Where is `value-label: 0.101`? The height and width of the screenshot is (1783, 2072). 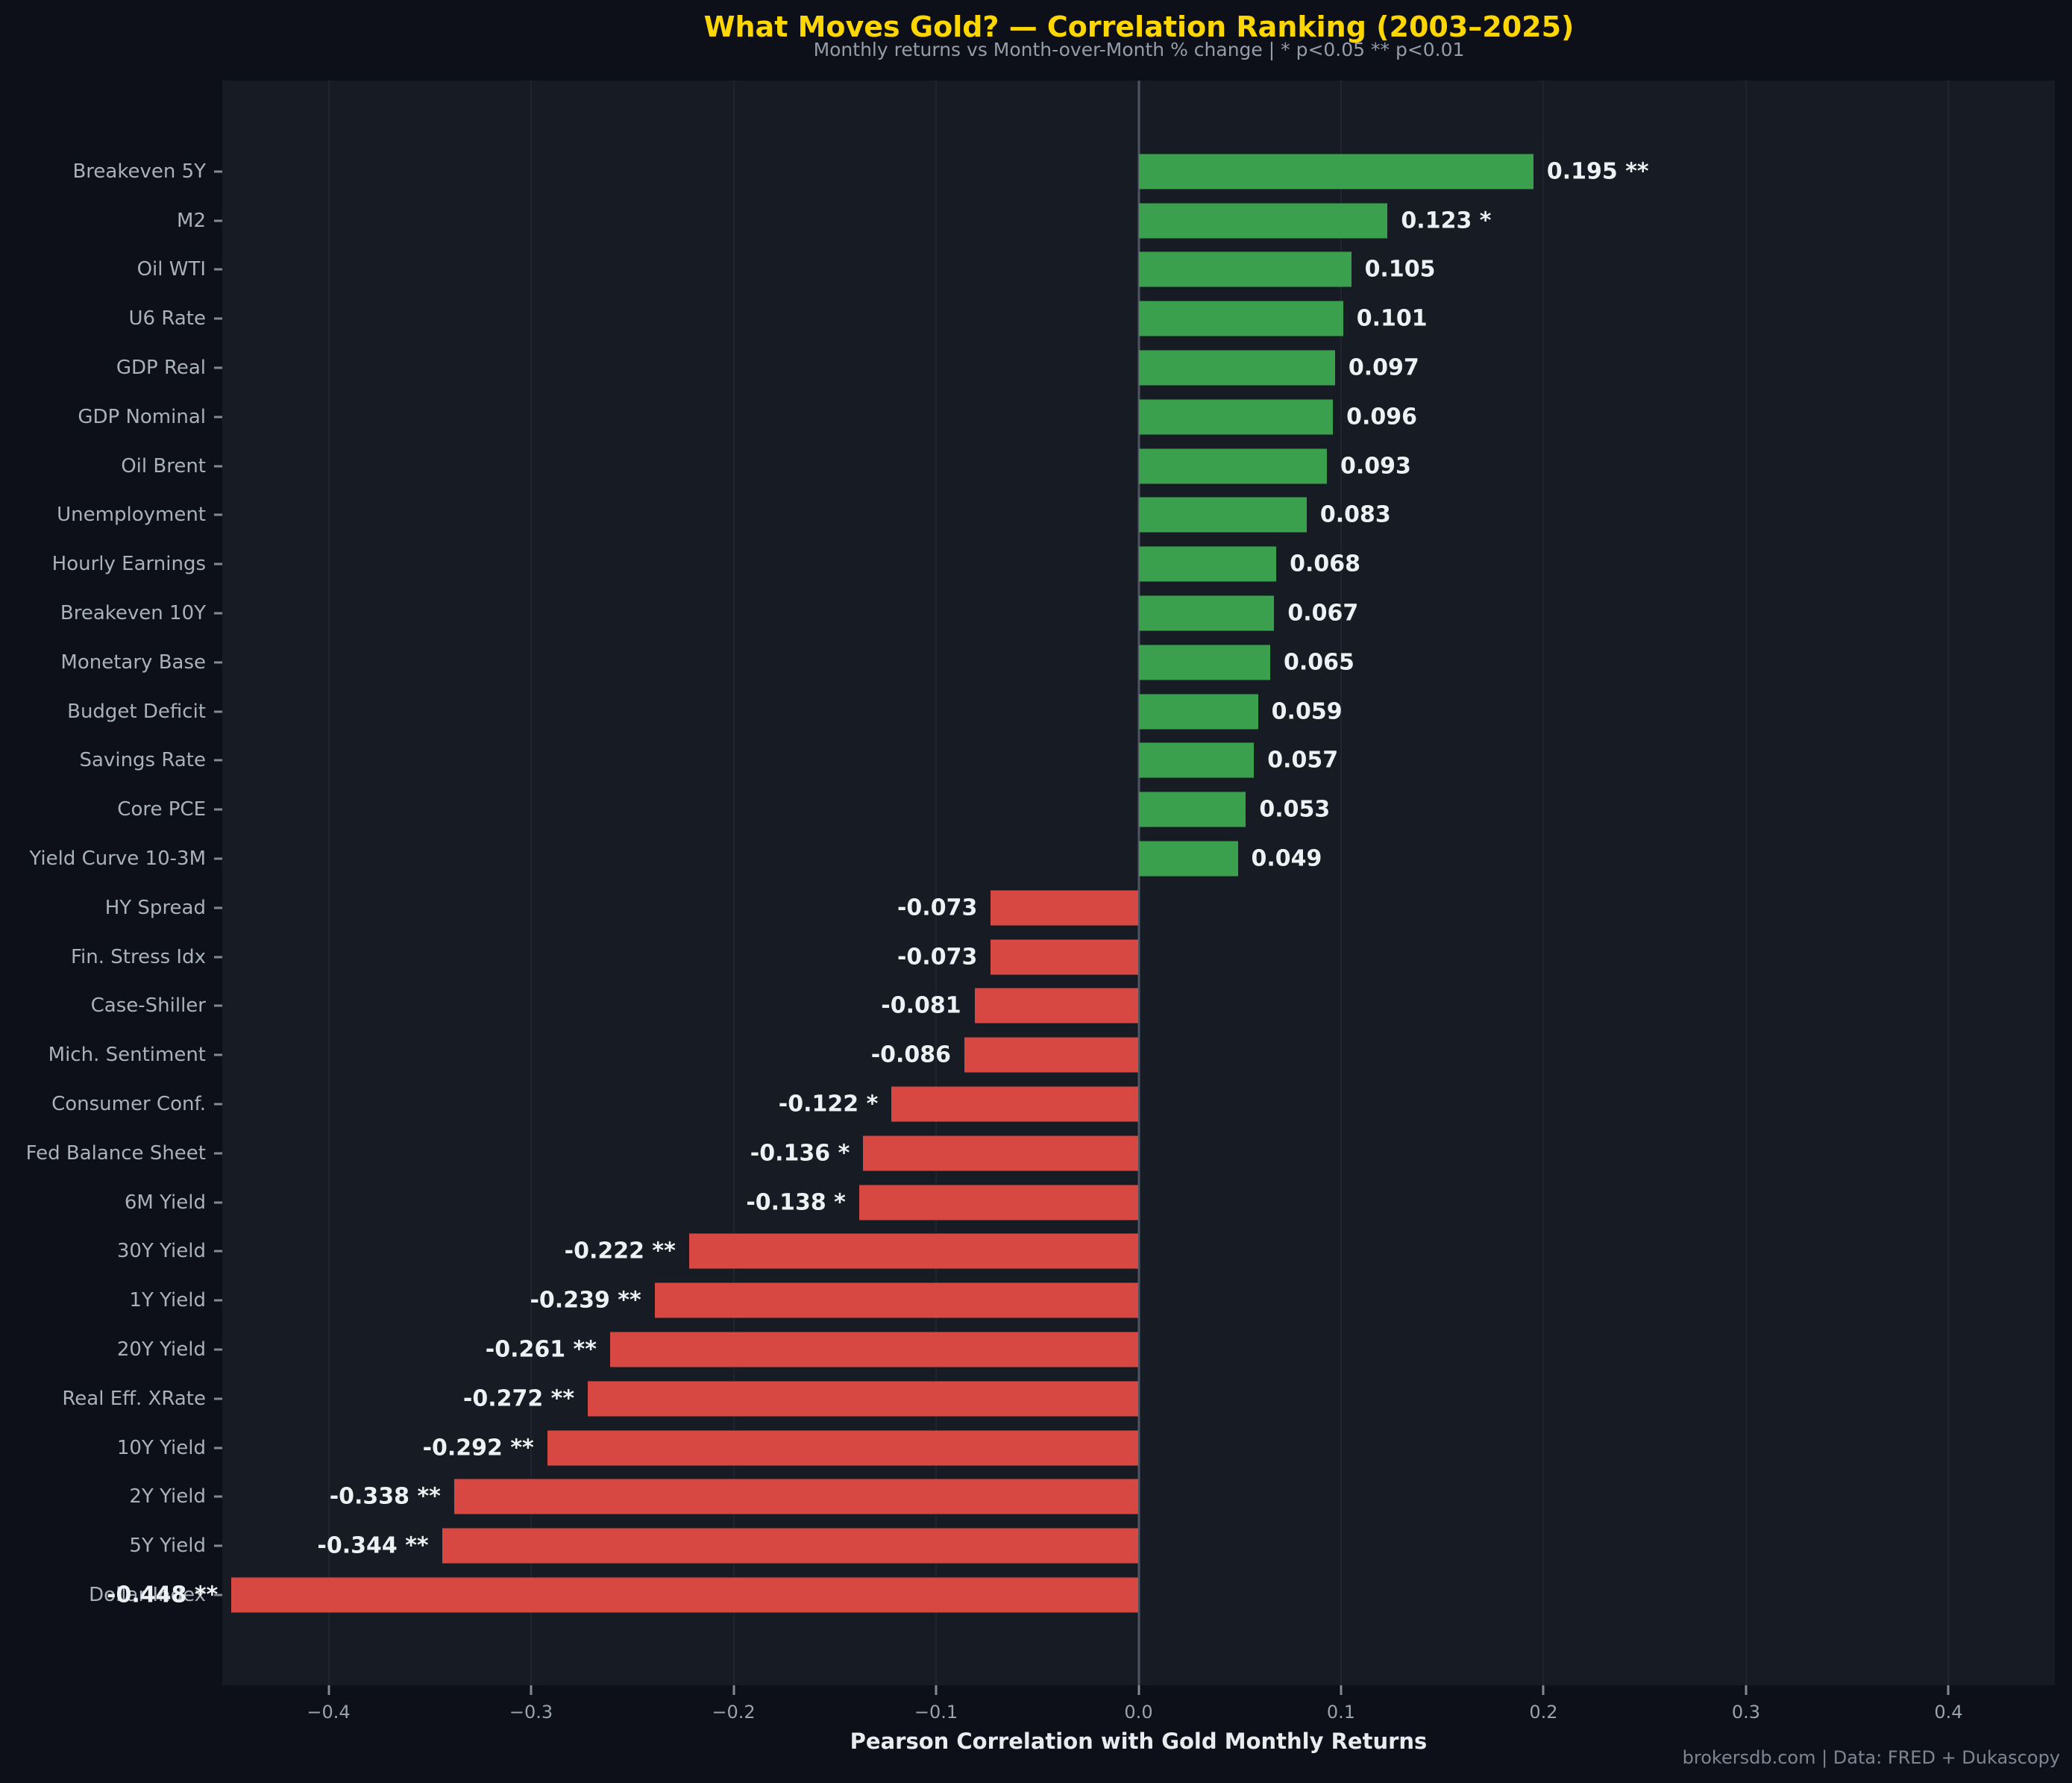 value-label: 0.101 is located at coordinates (1392, 318).